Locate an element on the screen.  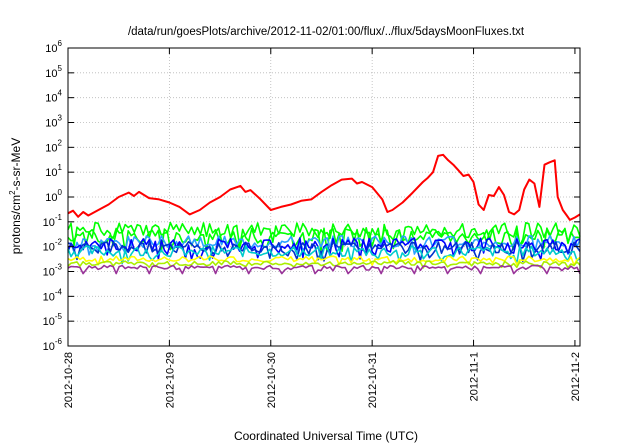
svg-text: protons/cm2-s-sr-MeV is located at coordinates (15, 196).